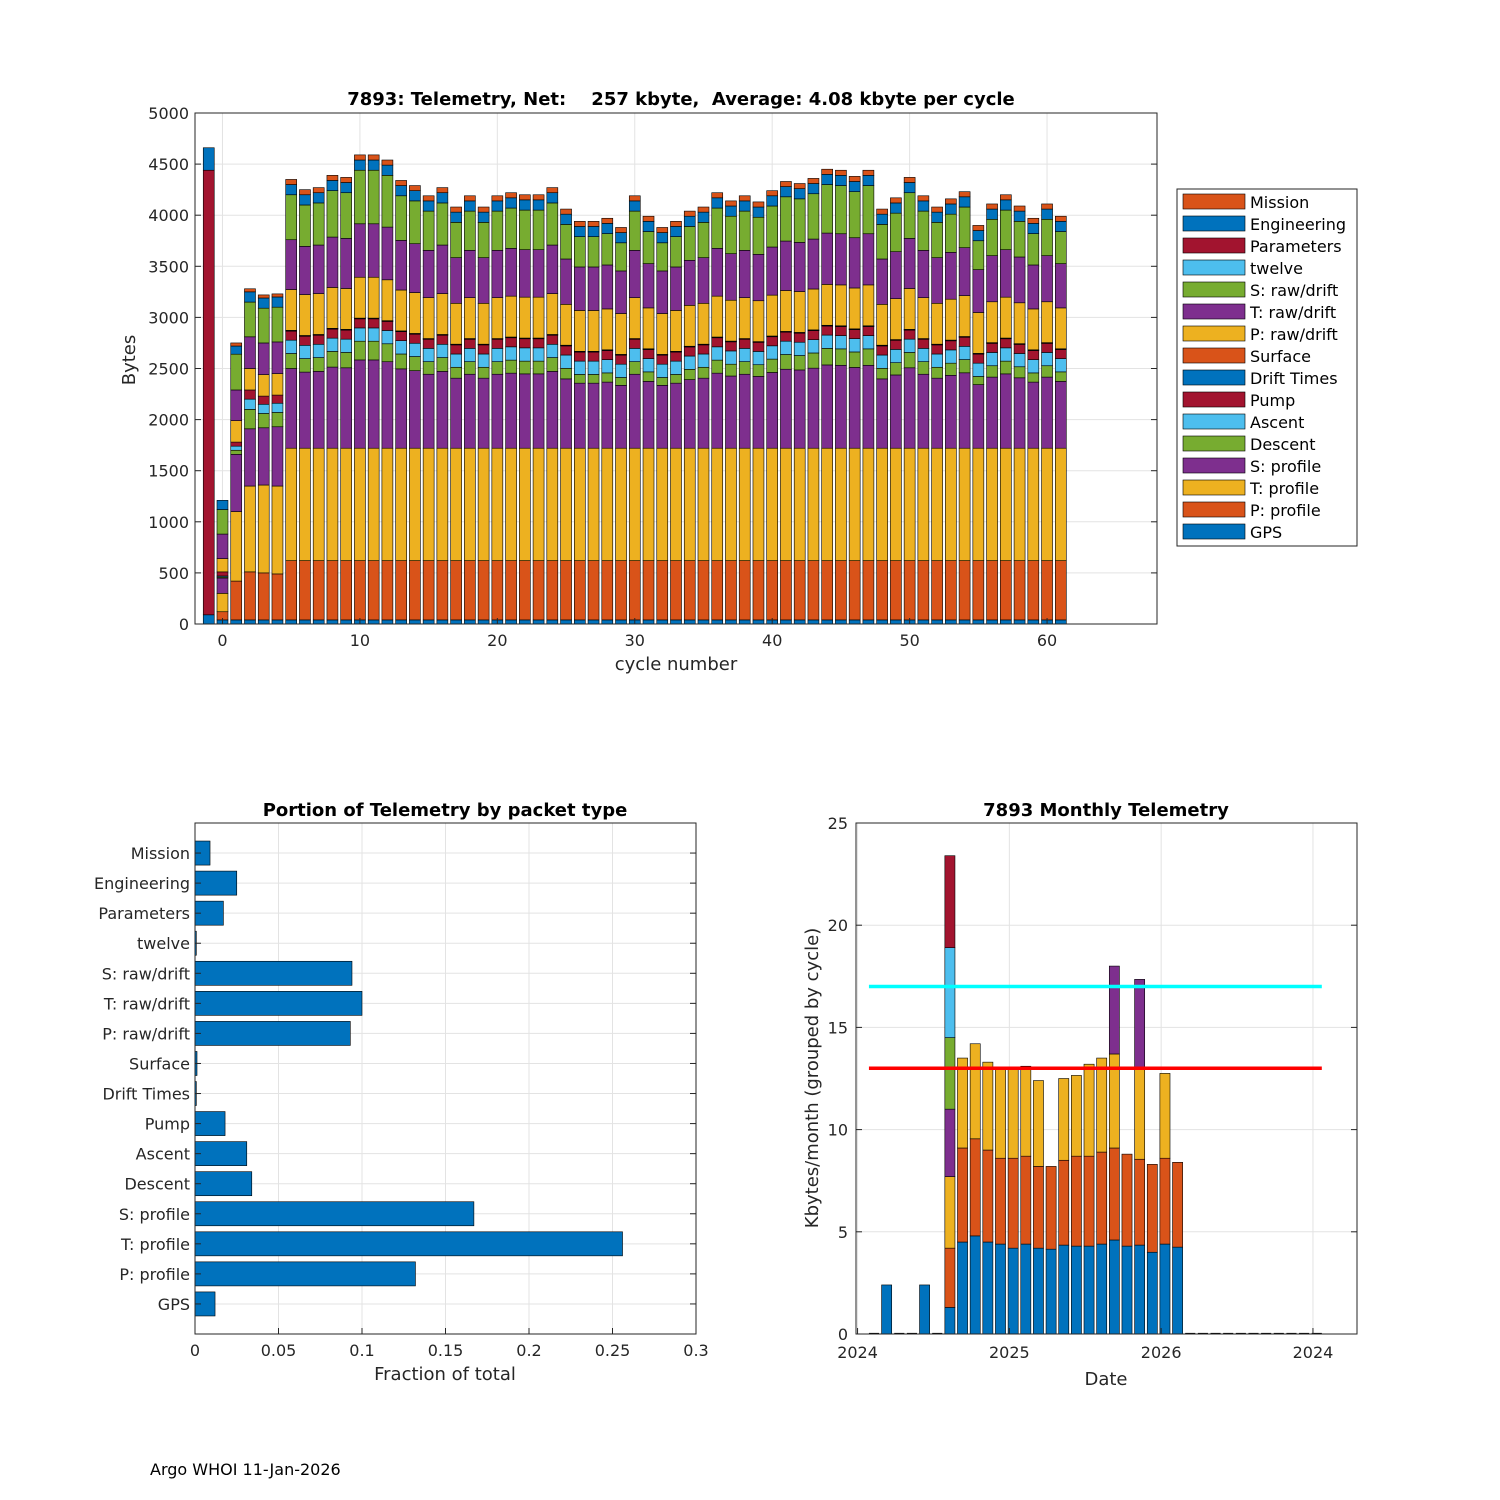  Describe the element at coordinates (168, 522) in the screenshot. I see `top-y-tick-label: 1000` at that location.